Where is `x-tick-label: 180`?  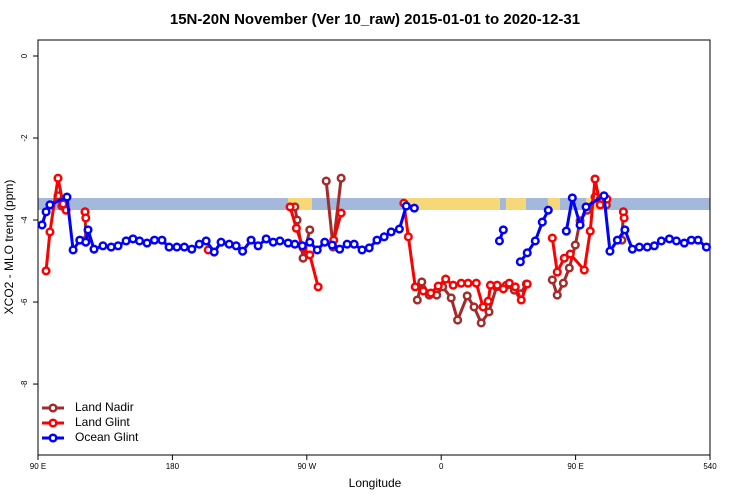 x-tick-label: 180 is located at coordinates (173, 466).